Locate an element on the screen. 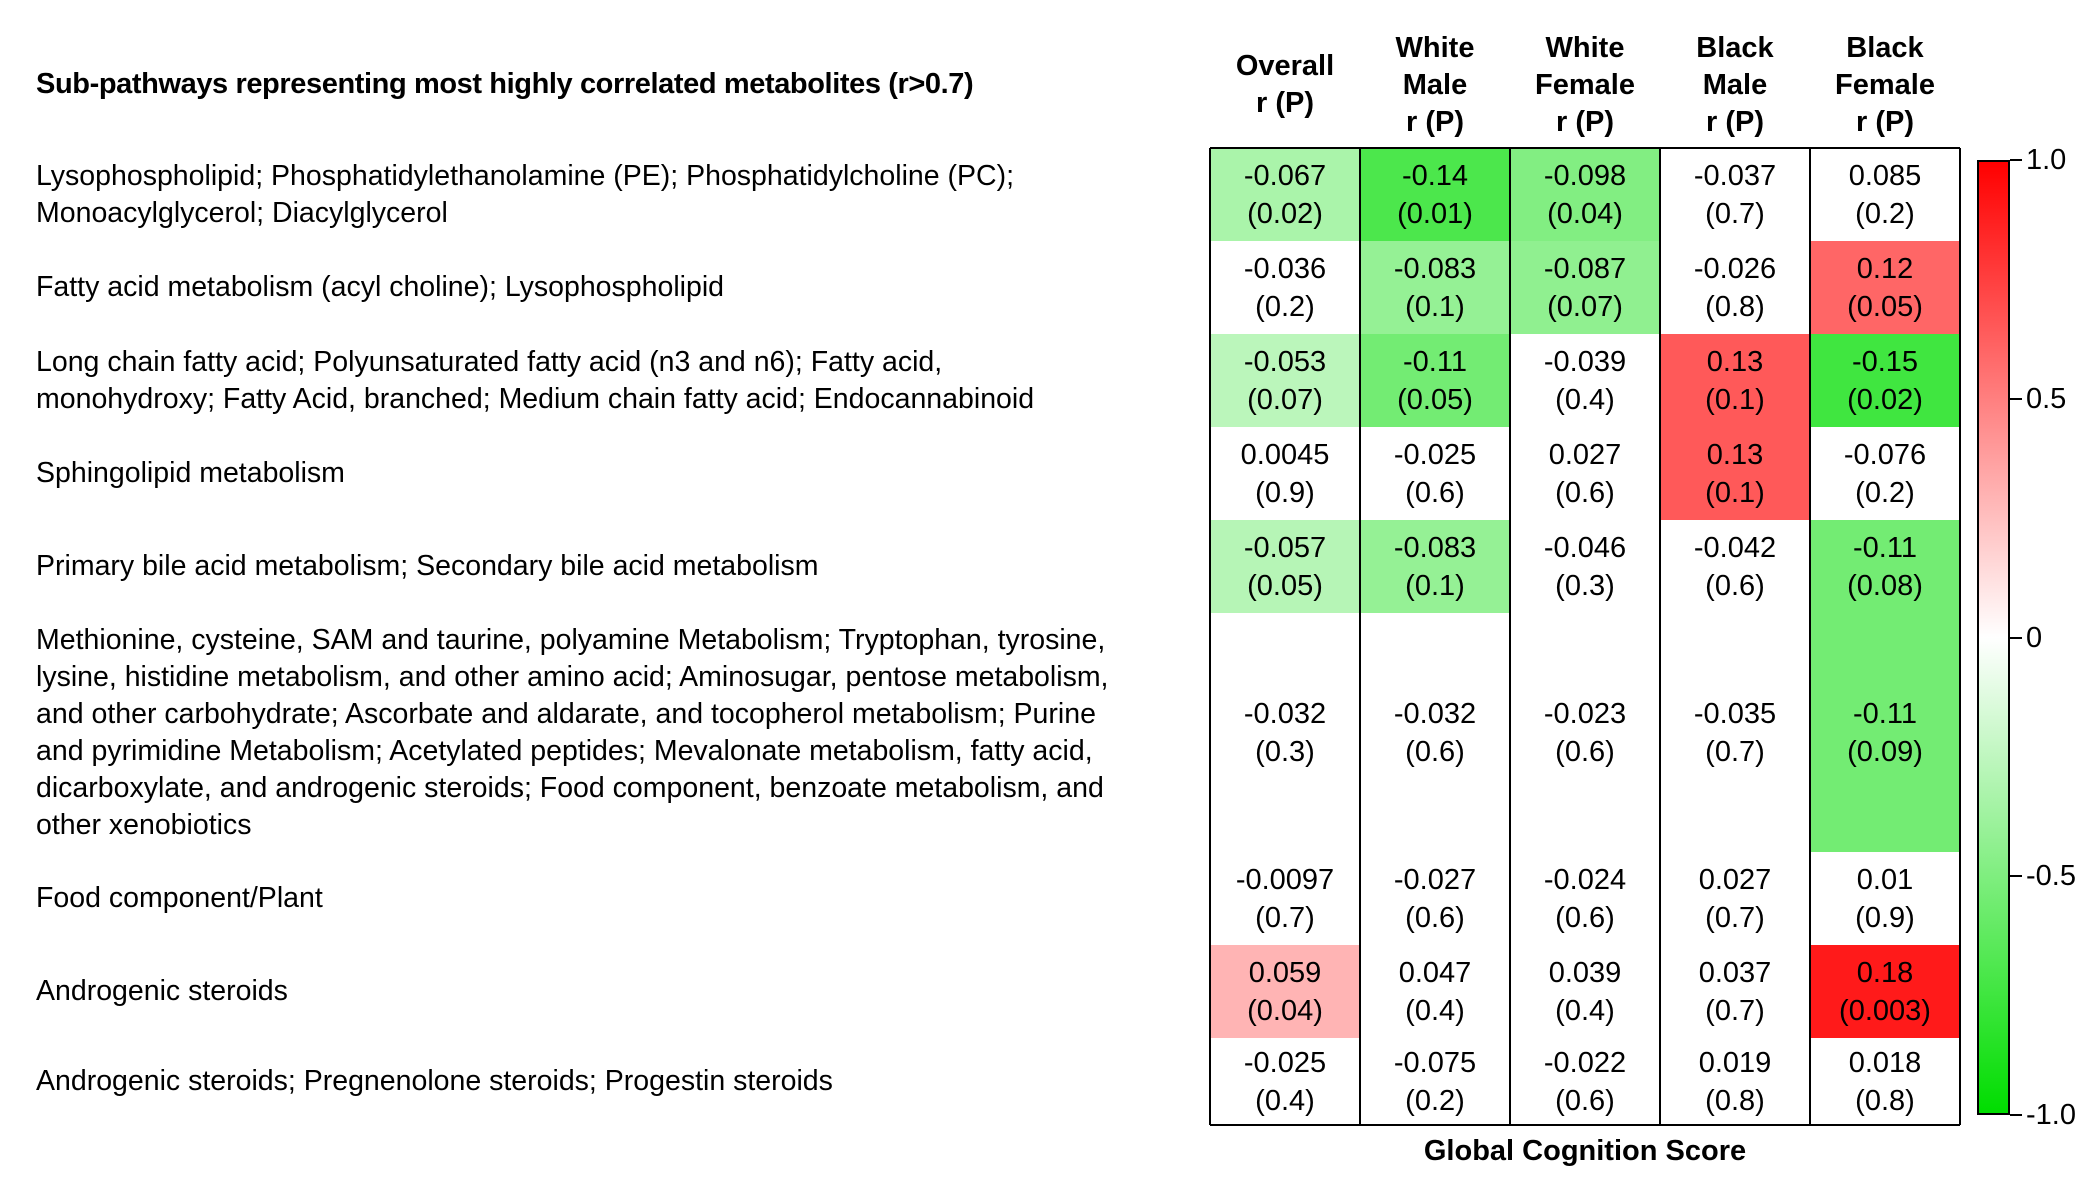  column-header: White Male r (P) is located at coordinates (1435, 85).